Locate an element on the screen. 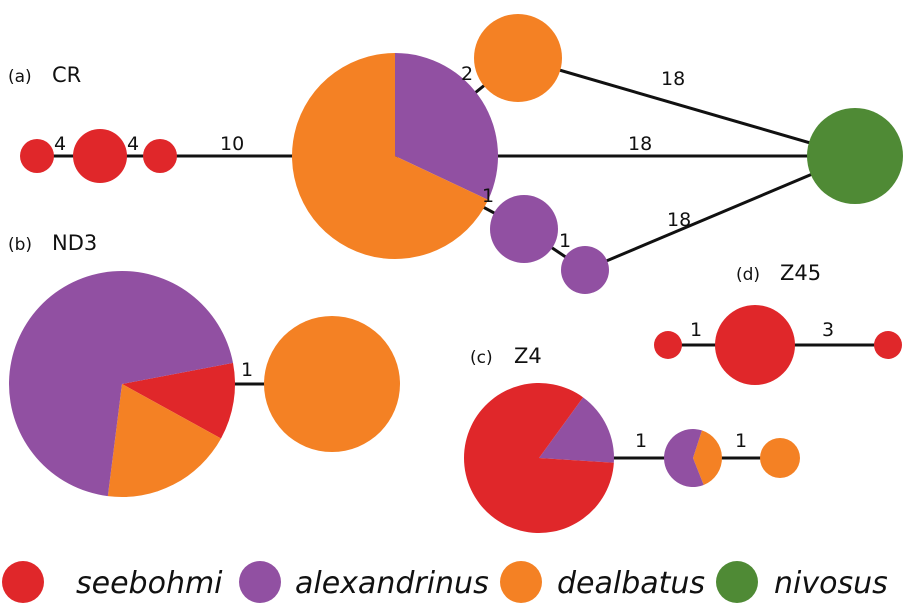 Image resolution: width=904 pixels, height=611 pixels. legend-label: dealbatus is located at coordinates (631, 583).